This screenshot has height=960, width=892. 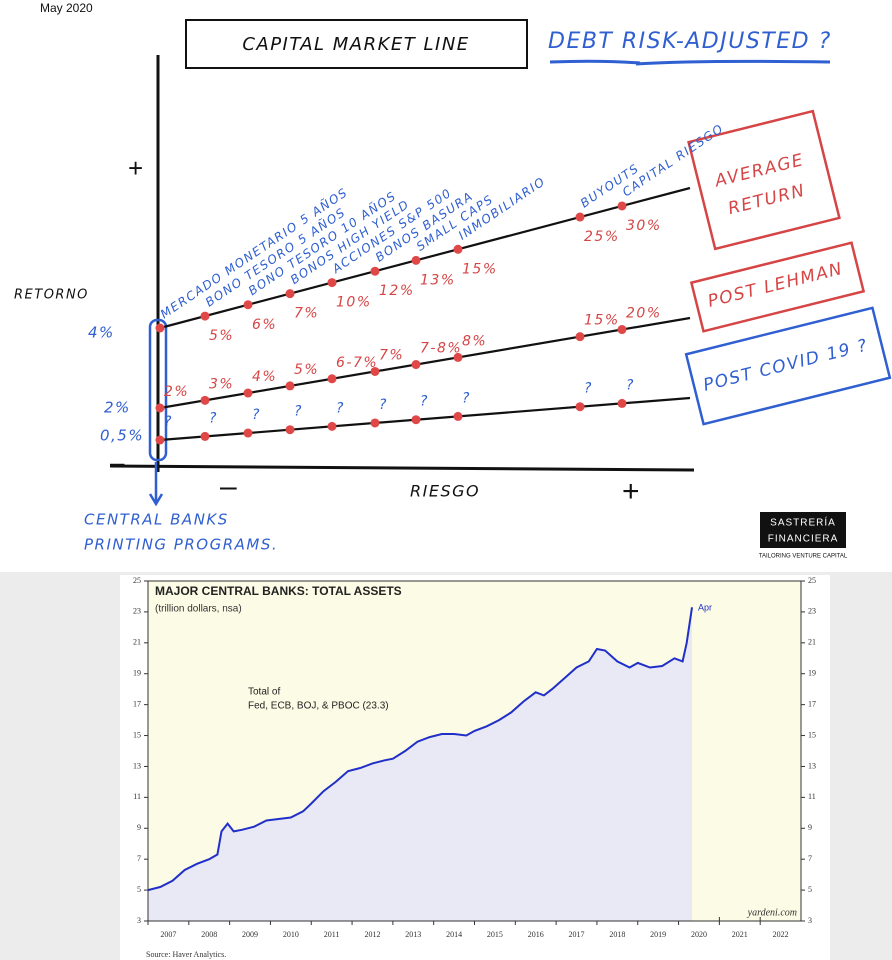 What do you see at coordinates (454, 934) in the screenshot?
I see `x-tick-label: 2014` at bounding box center [454, 934].